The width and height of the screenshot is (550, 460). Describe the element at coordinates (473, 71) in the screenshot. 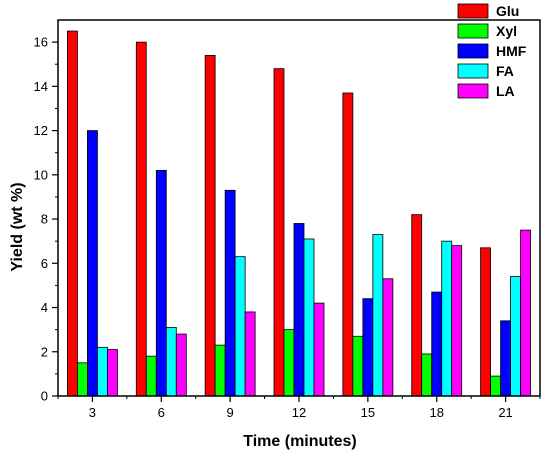

I see `legend-swatch-fa` at that location.